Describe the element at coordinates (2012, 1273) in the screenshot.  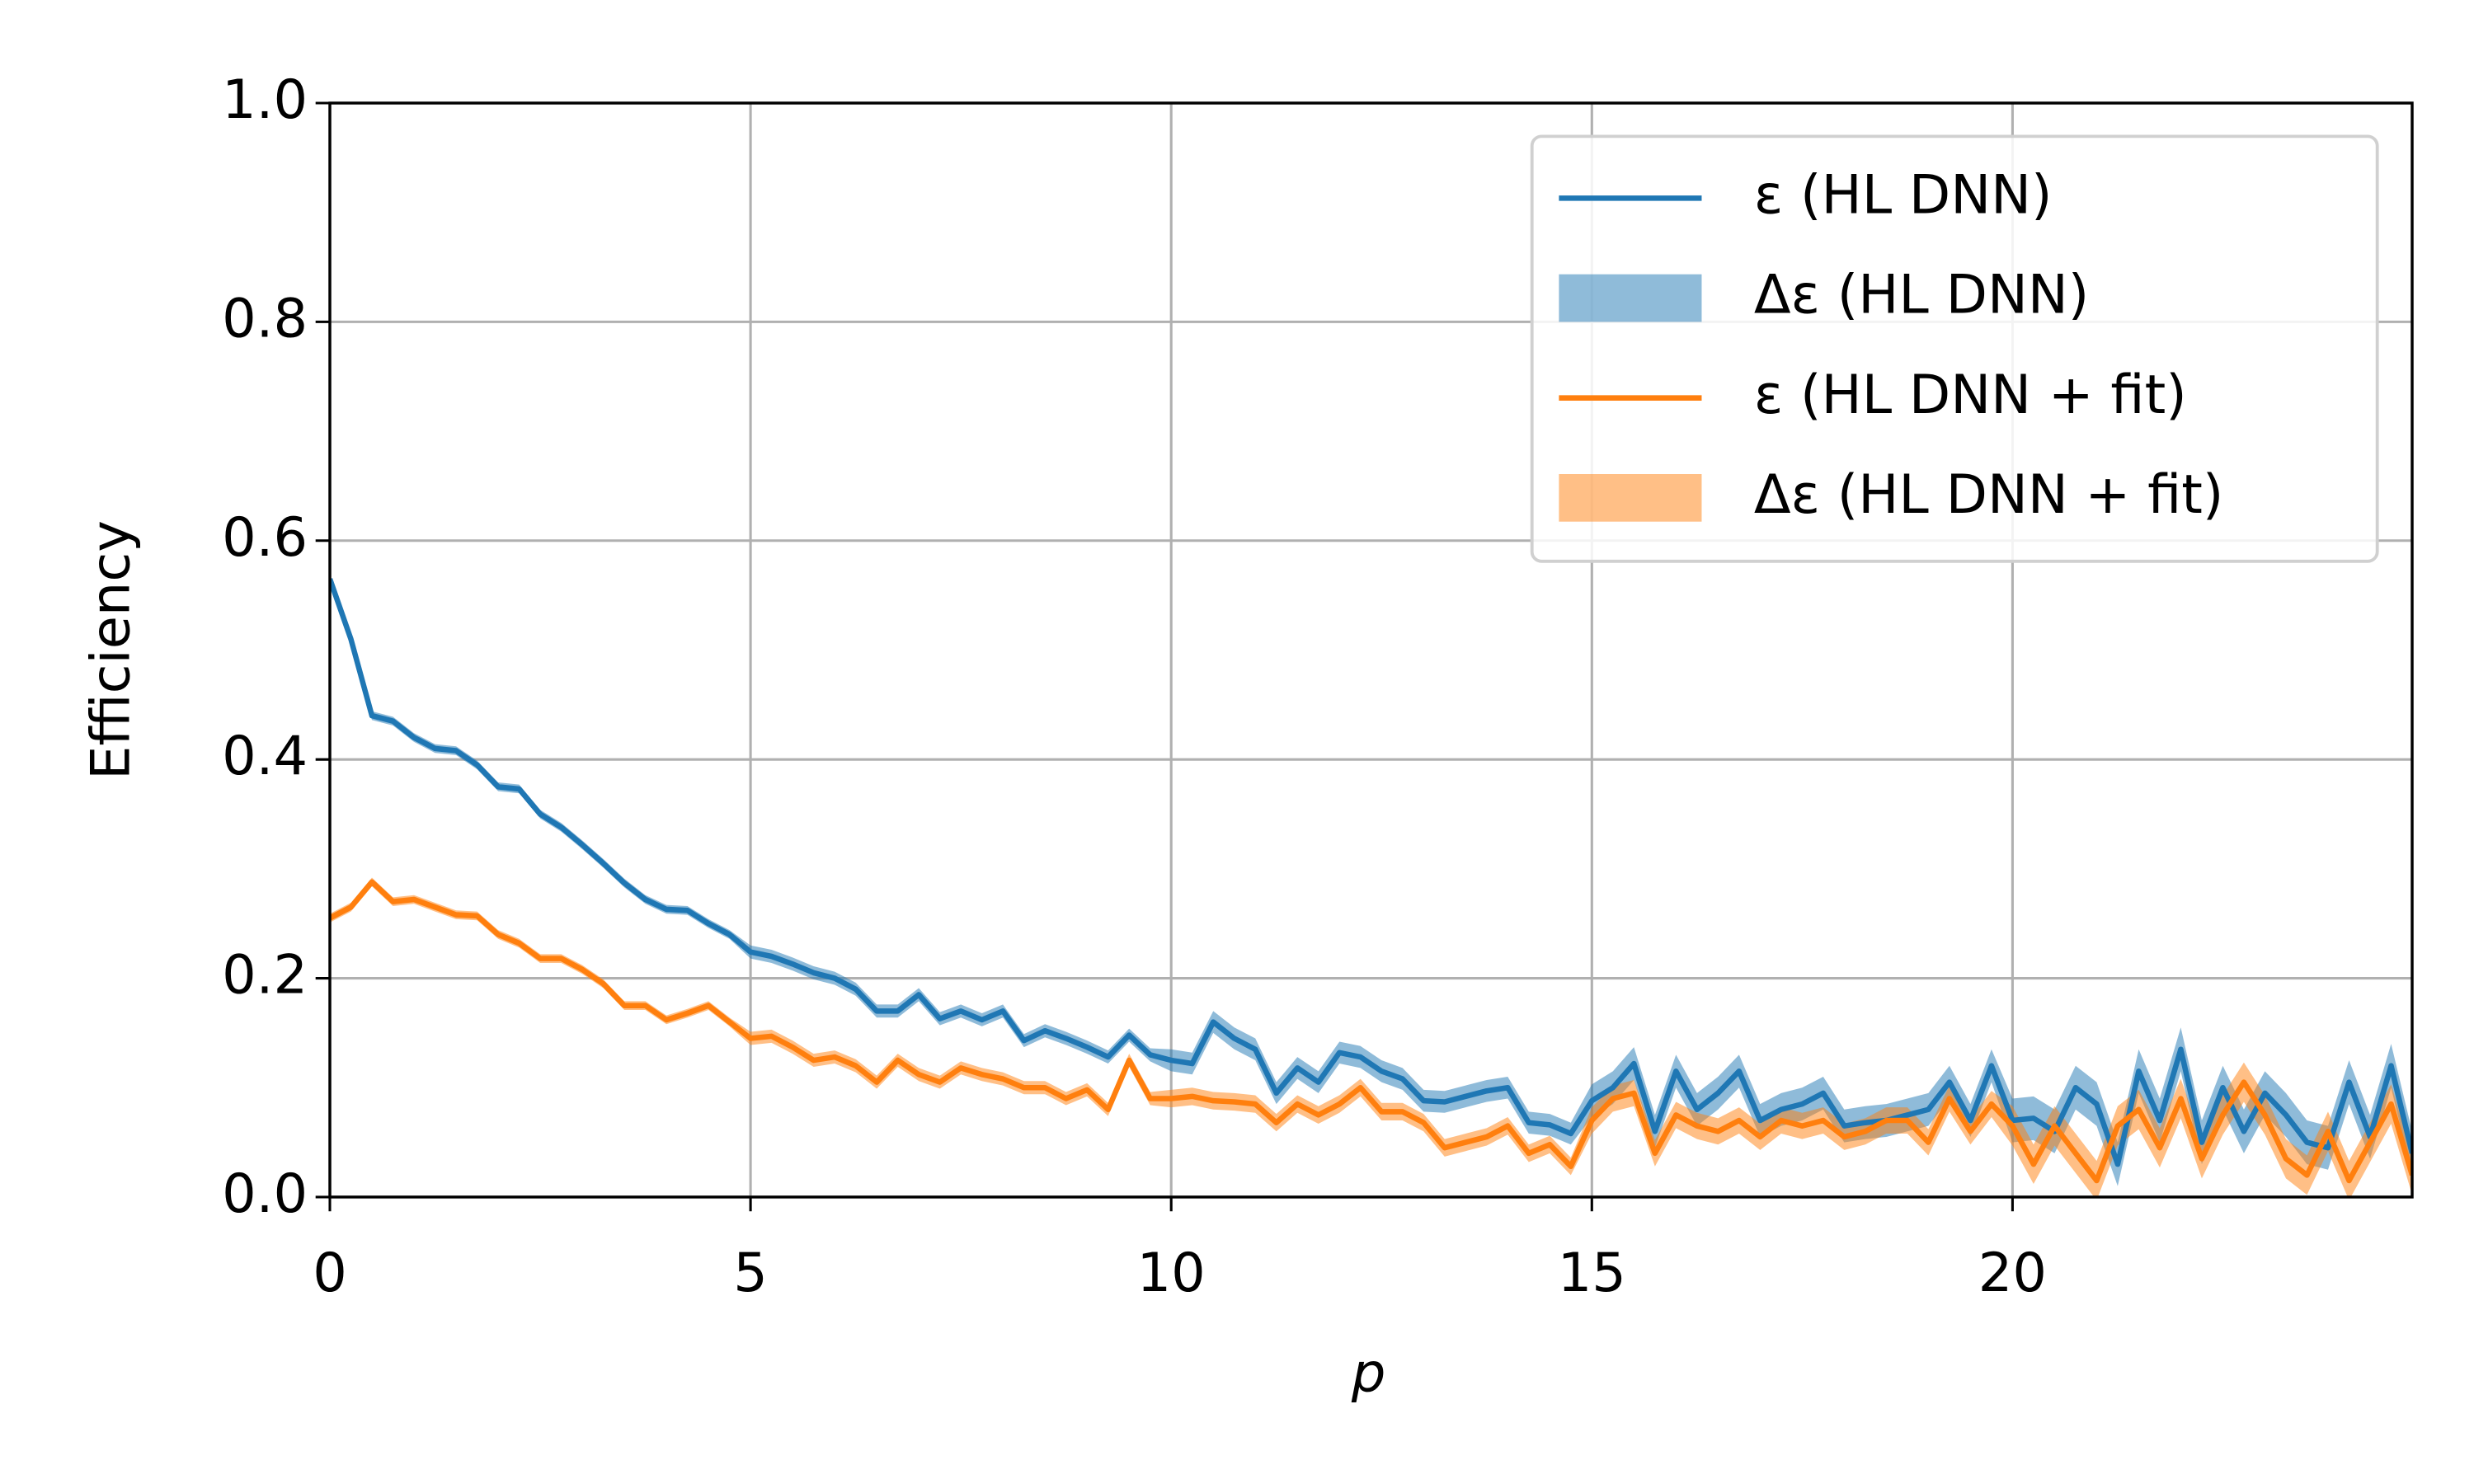
I see `x-tick-label: 20` at that location.